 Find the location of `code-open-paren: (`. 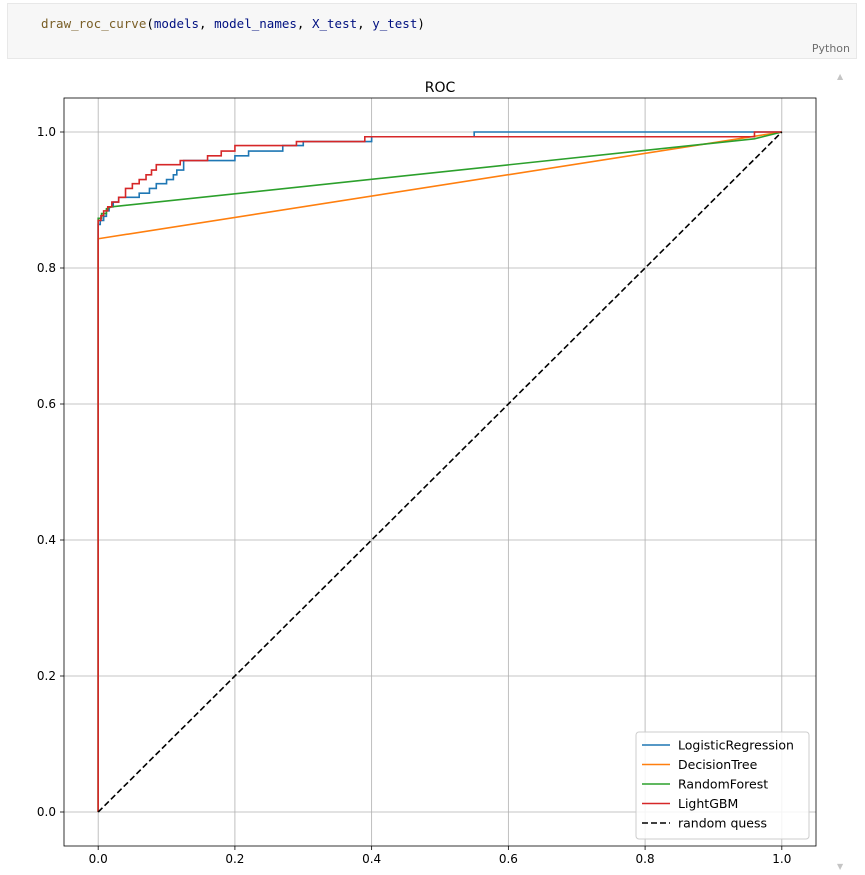

code-open-paren: ( is located at coordinates (150, 23).